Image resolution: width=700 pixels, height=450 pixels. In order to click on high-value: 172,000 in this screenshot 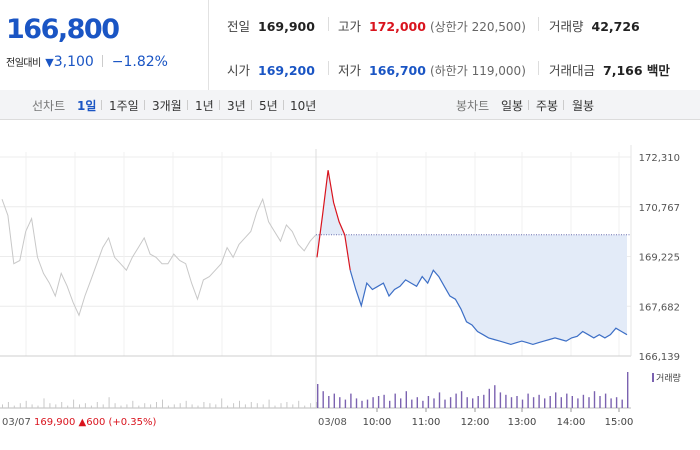, I will do `click(397, 26)`.